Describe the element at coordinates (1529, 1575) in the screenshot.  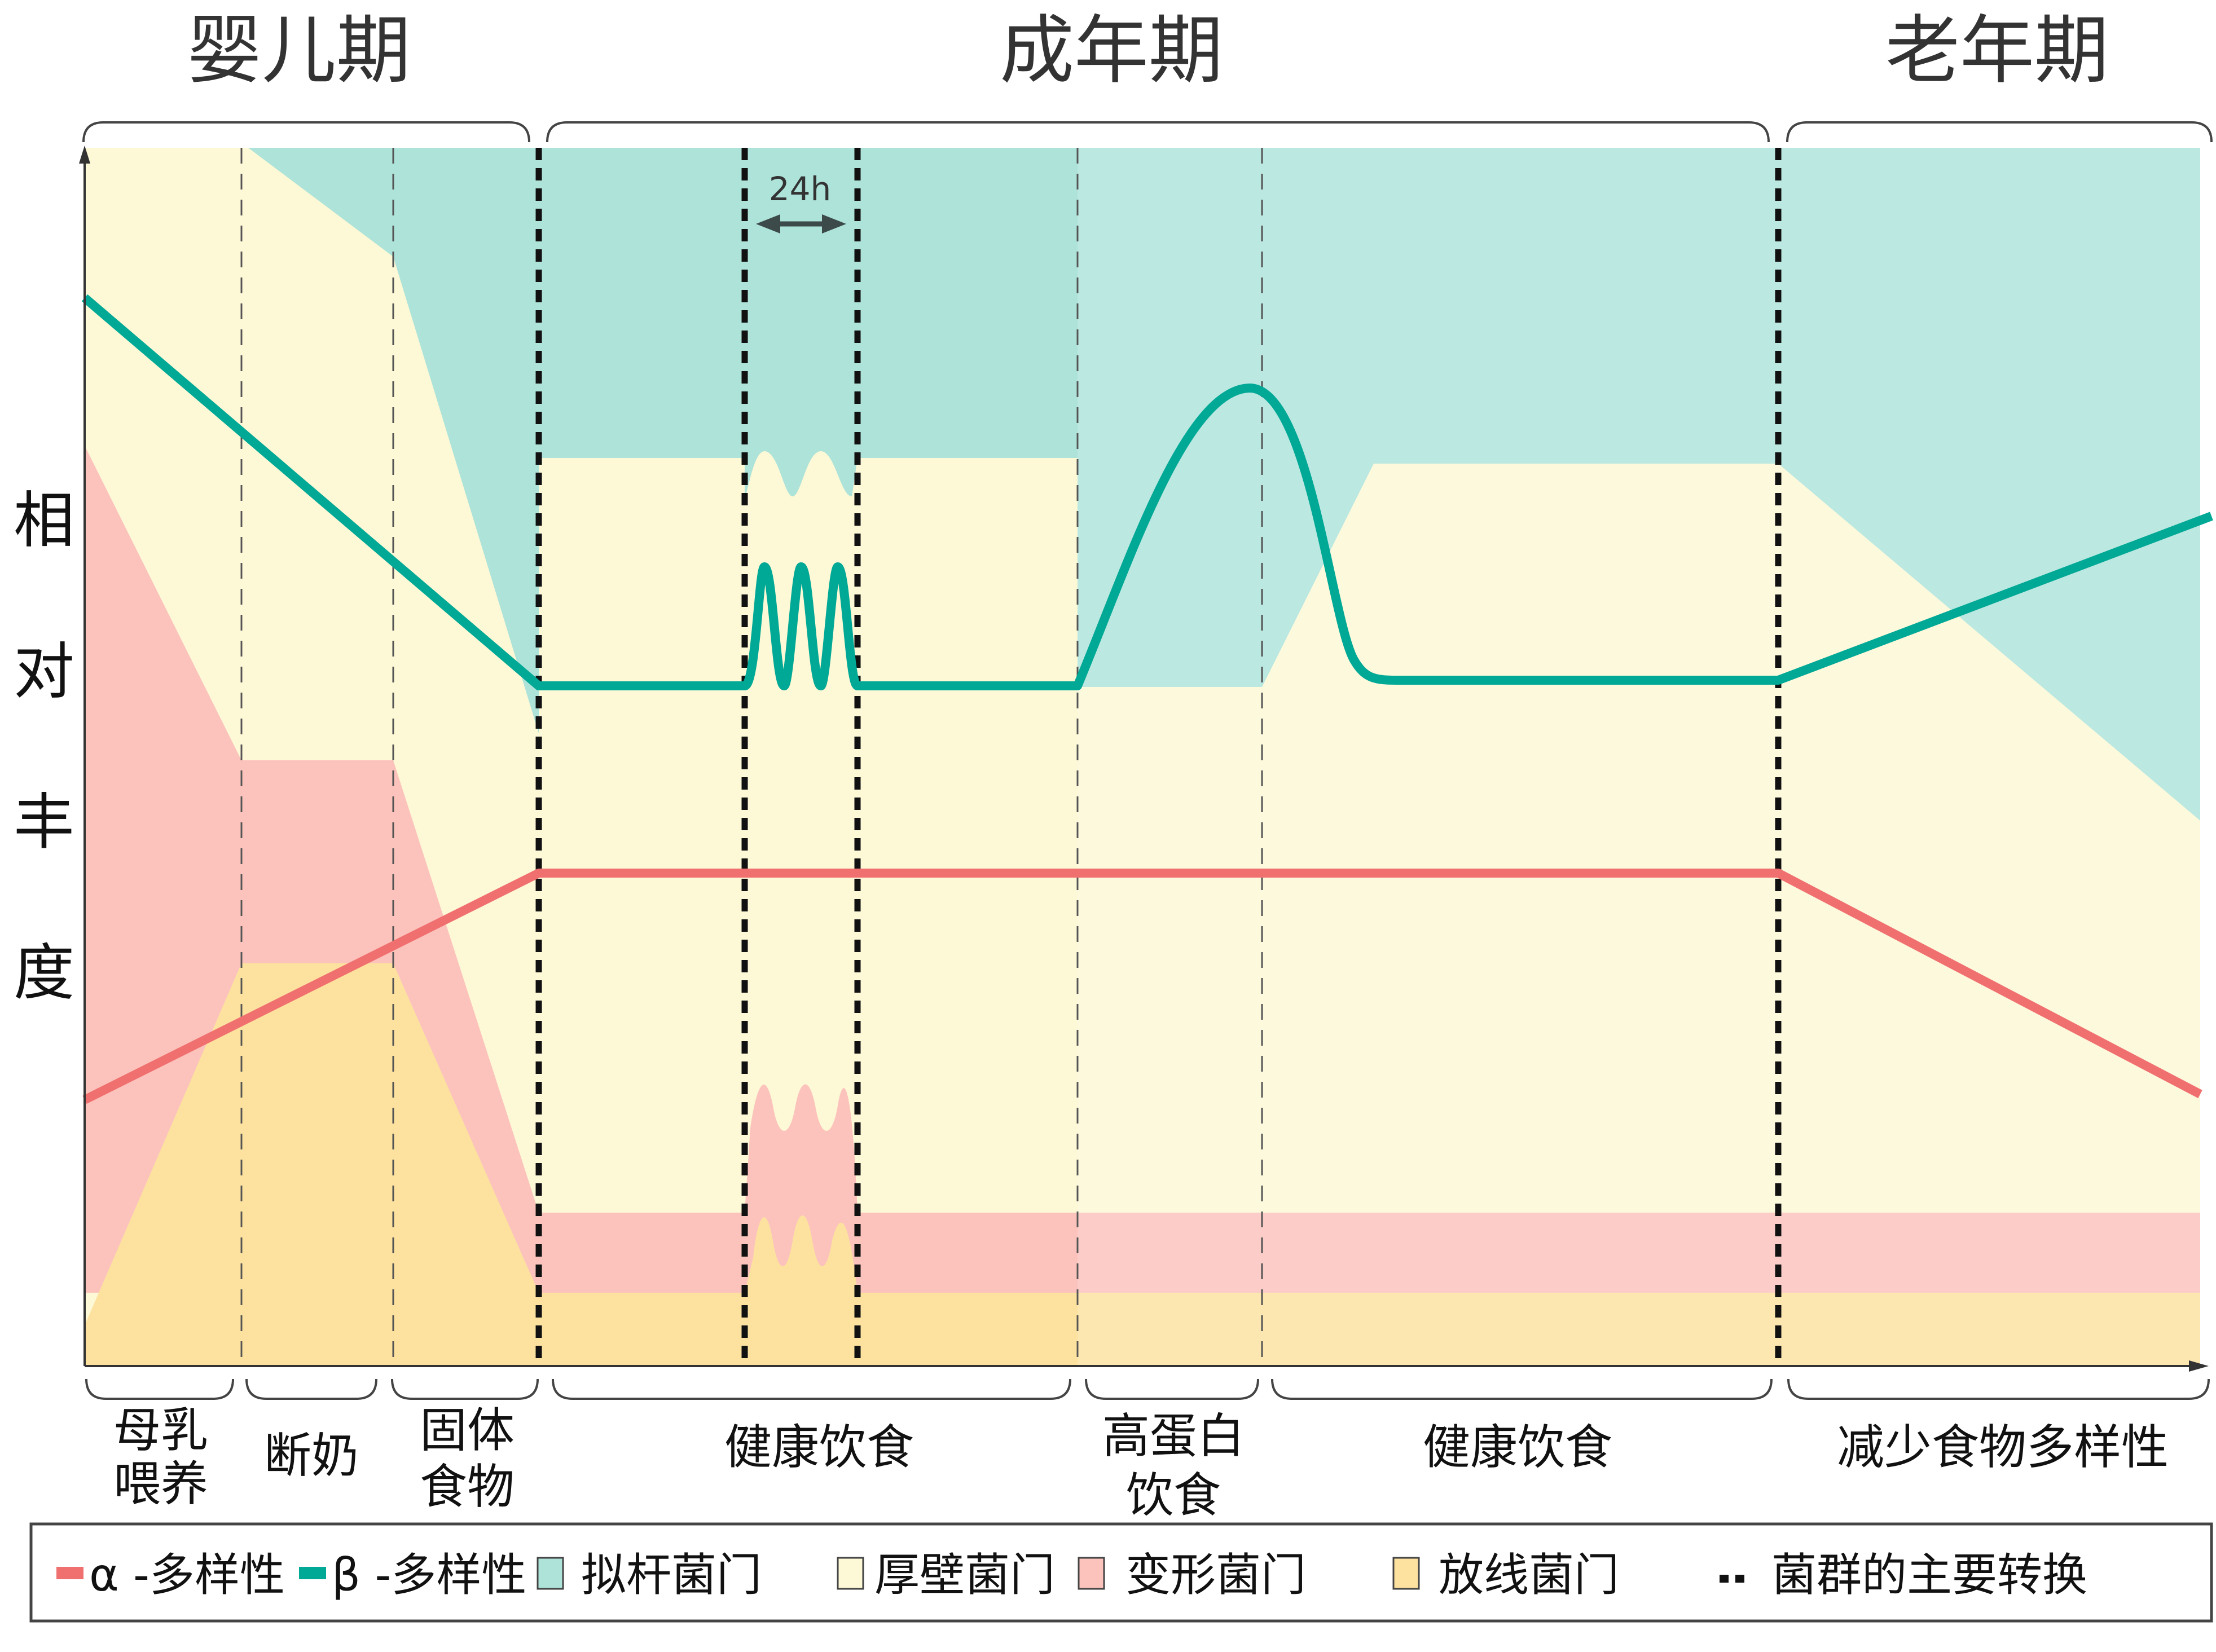
I see `svg-text: 放线菌门` at that location.